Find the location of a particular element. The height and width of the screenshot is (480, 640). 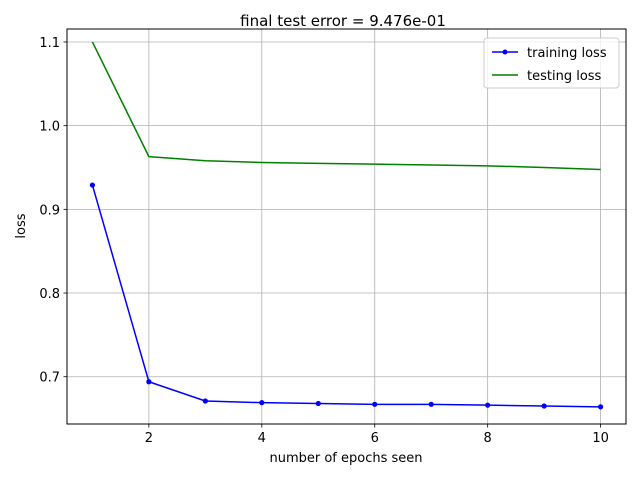

x-tick-label: 8 is located at coordinates (488, 438).